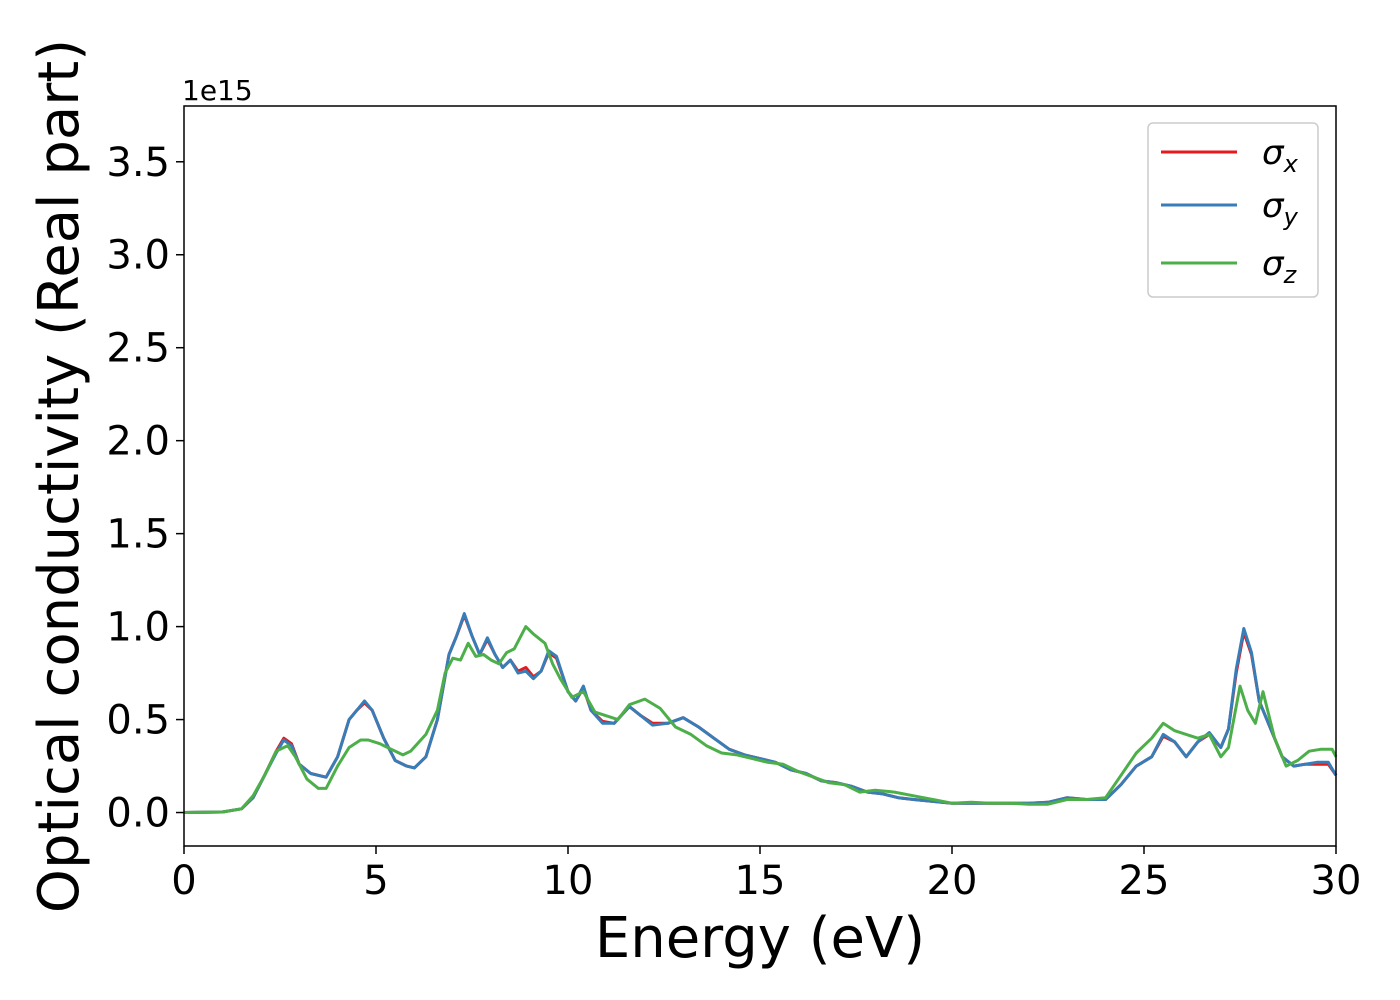  I want to click on x-tick-label: 5, so click(375, 881).